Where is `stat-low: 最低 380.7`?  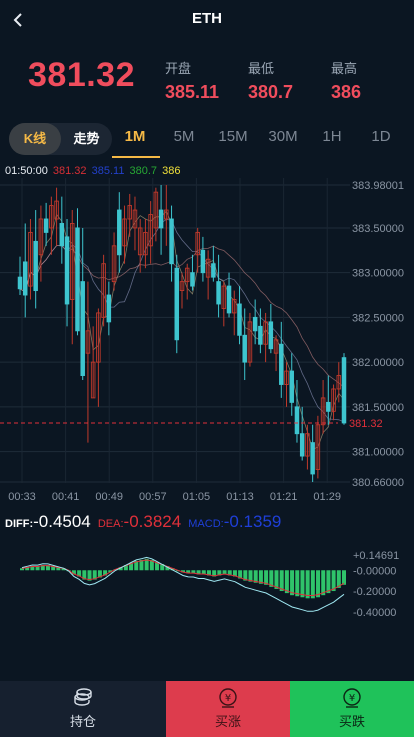 stat-low: 最低 380.7 is located at coordinates (270, 80).